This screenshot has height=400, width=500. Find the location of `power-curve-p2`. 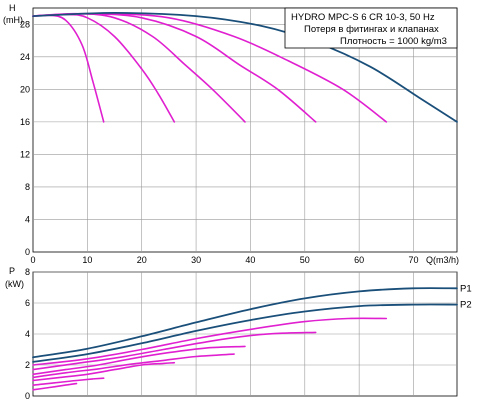

power-curve-p2 is located at coordinates (245, 333).